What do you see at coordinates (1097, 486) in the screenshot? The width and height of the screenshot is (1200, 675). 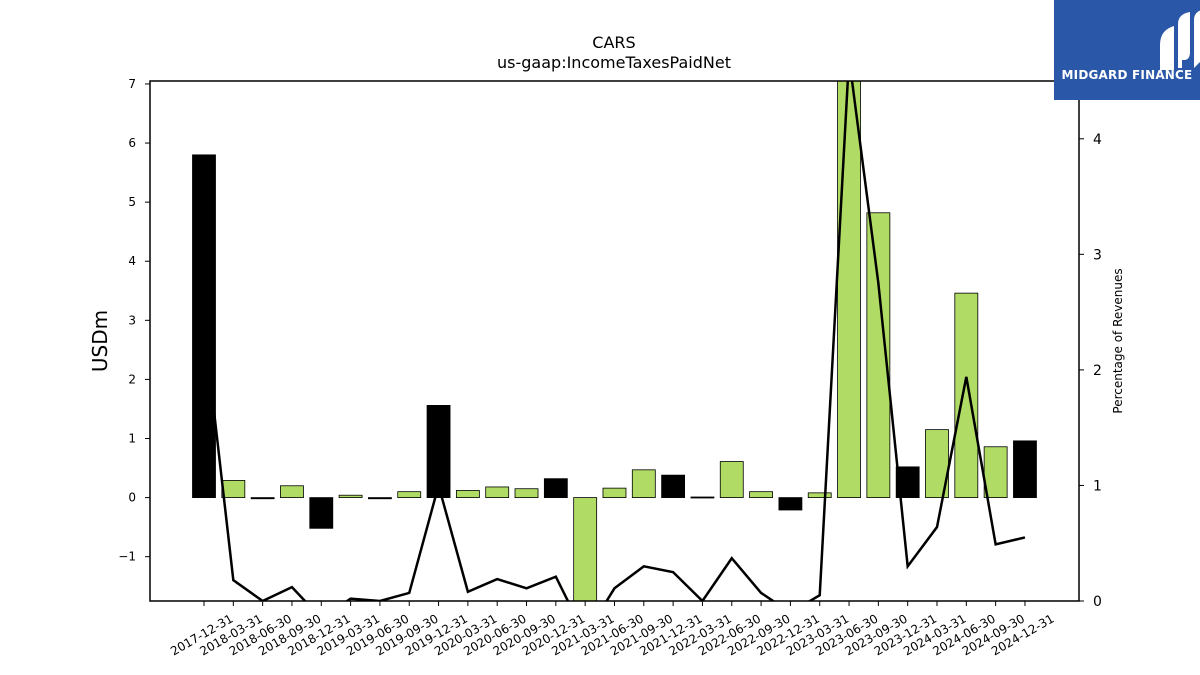 I see `y2-tick-label: 1` at bounding box center [1097, 486].